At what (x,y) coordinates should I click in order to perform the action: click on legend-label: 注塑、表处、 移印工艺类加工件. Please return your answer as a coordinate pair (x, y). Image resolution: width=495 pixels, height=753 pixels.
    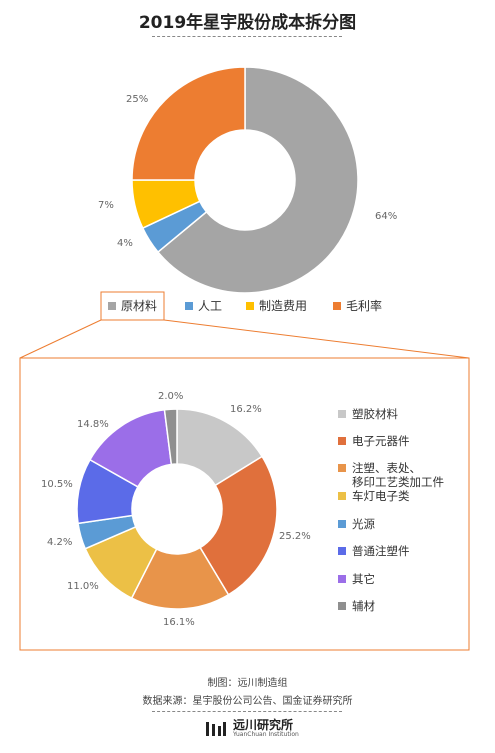
    Looking at the image, I should click on (398, 475).